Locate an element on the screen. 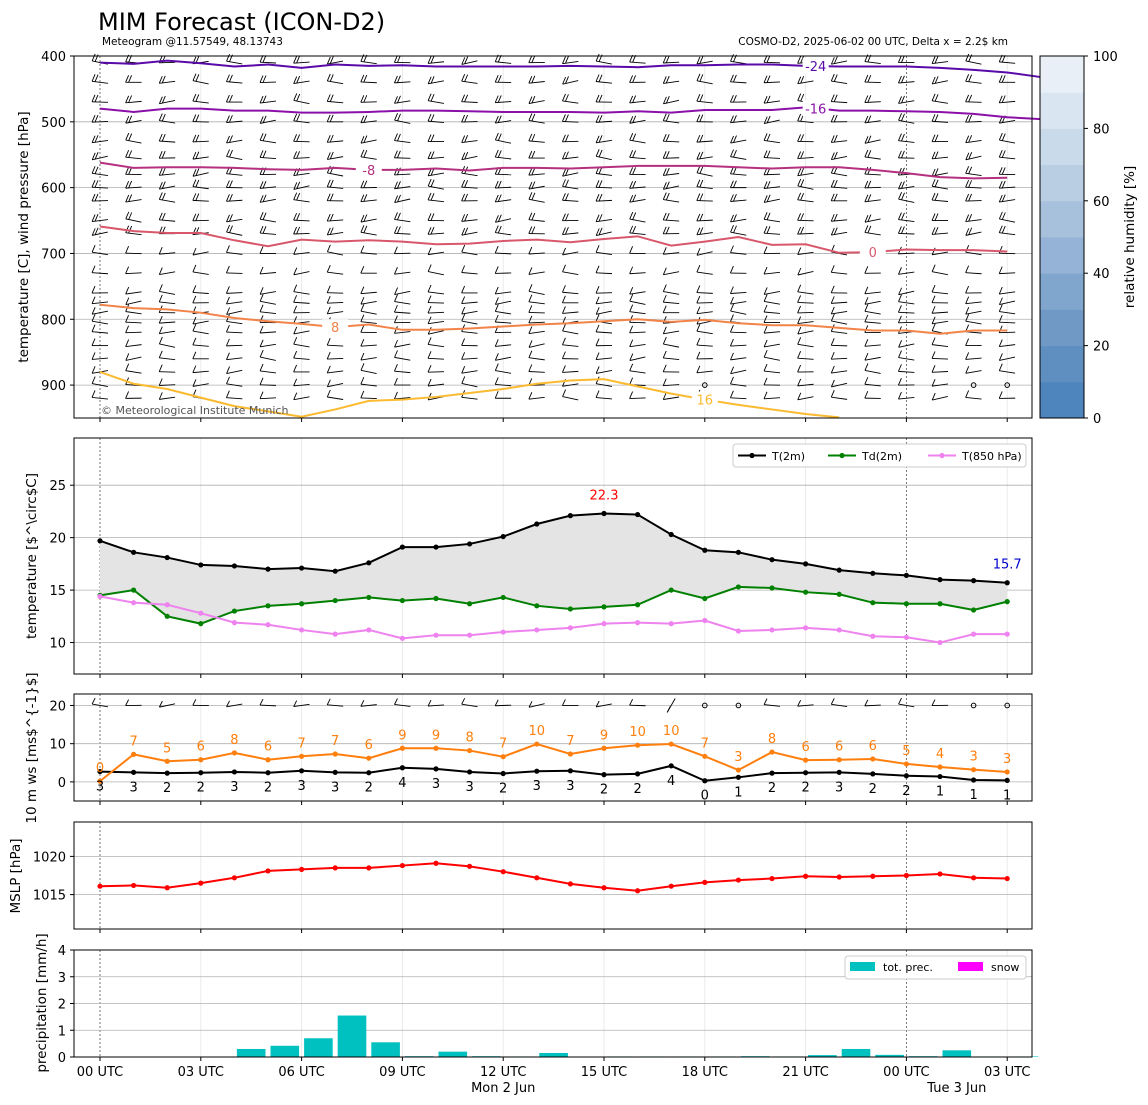 The image size is (1148, 1105). mslp-point is located at coordinates (638, 891).